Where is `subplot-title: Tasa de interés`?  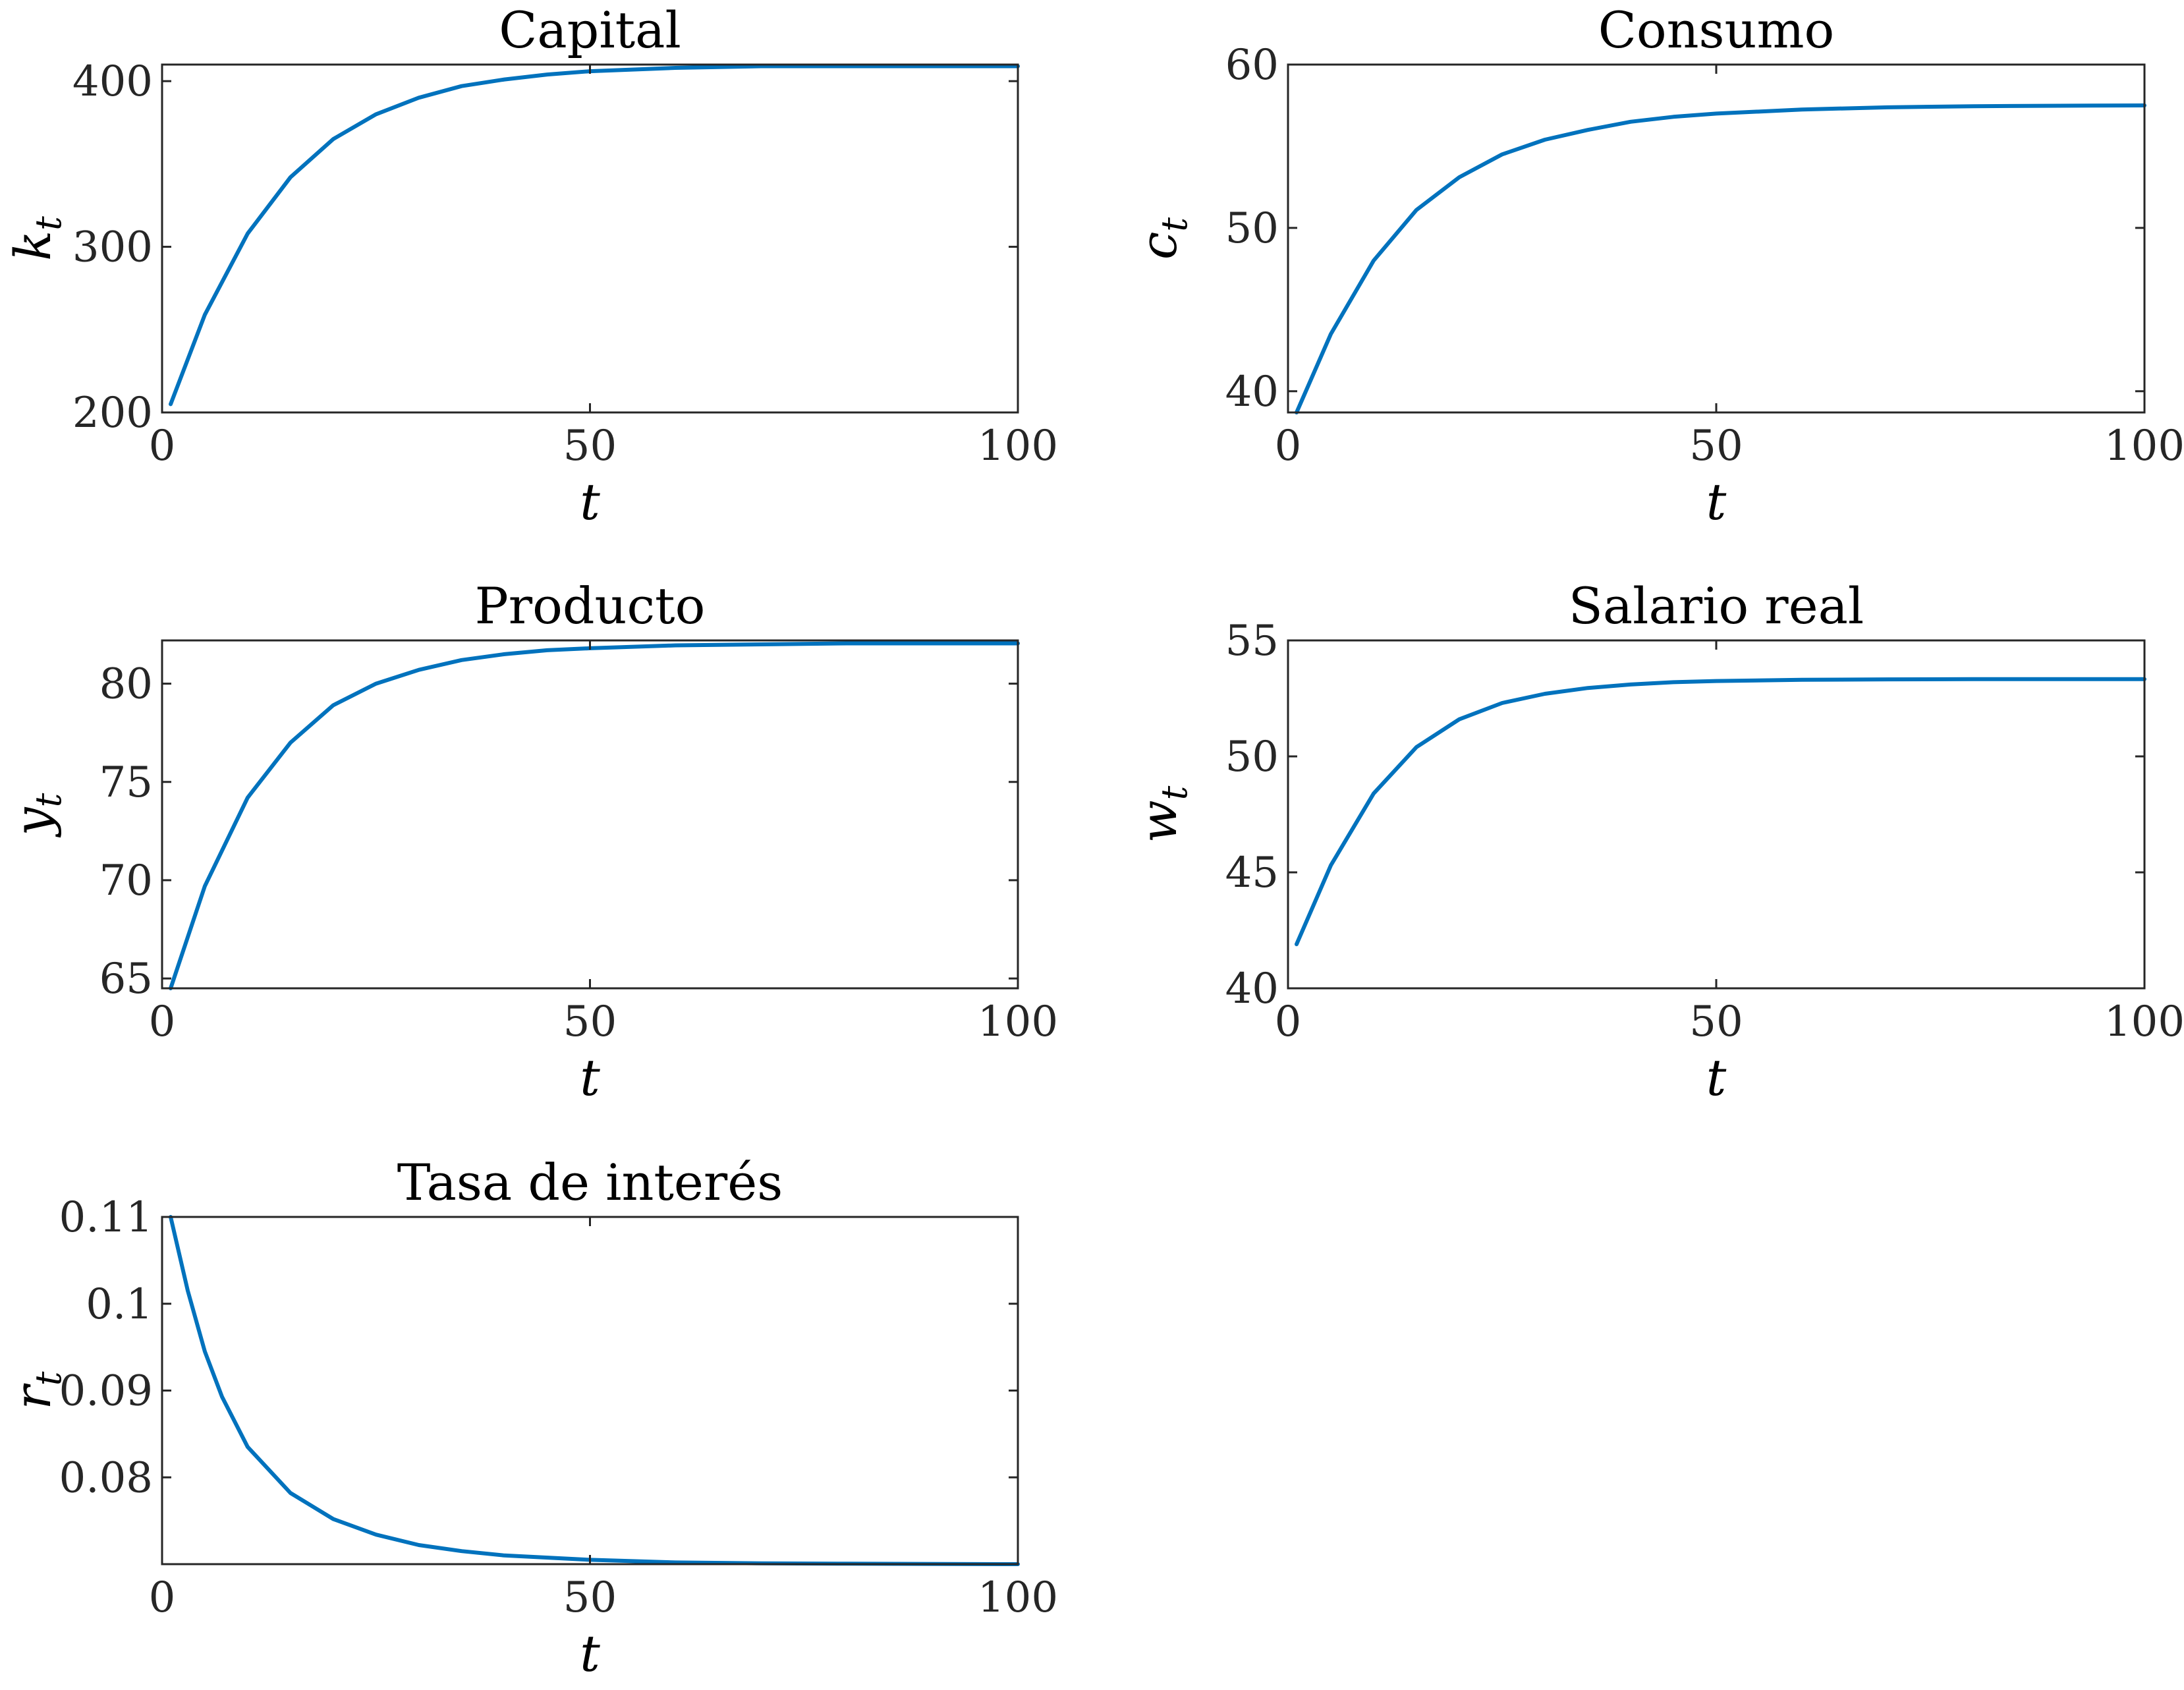 subplot-title: Tasa de interés is located at coordinates (590, 1182).